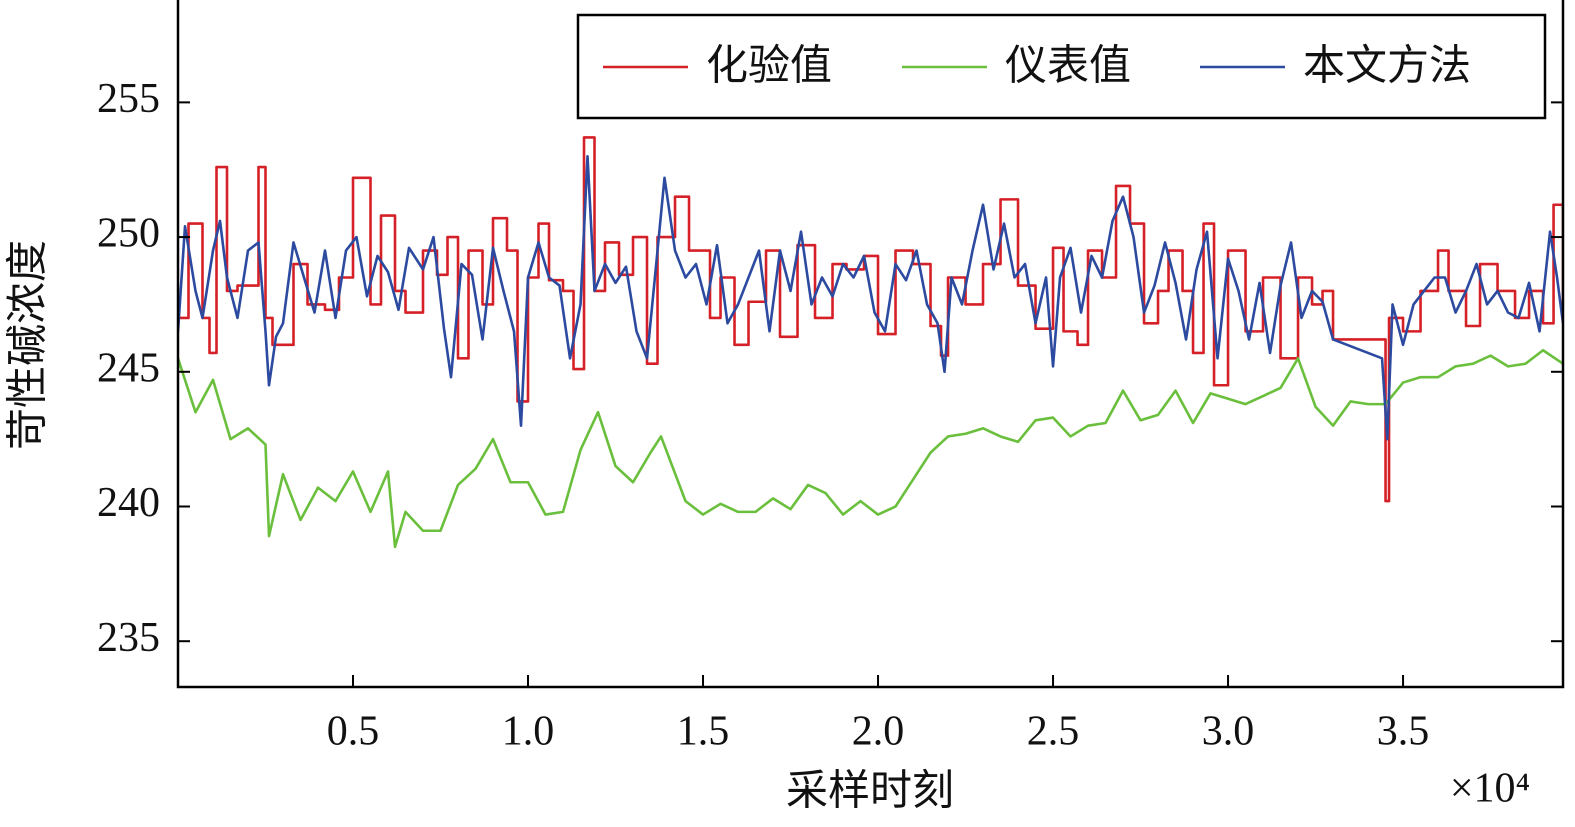 This screenshot has width=1575, height=827. What do you see at coordinates (528, 732) in the screenshot?
I see `x-tick-label: 1.0` at bounding box center [528, 732].